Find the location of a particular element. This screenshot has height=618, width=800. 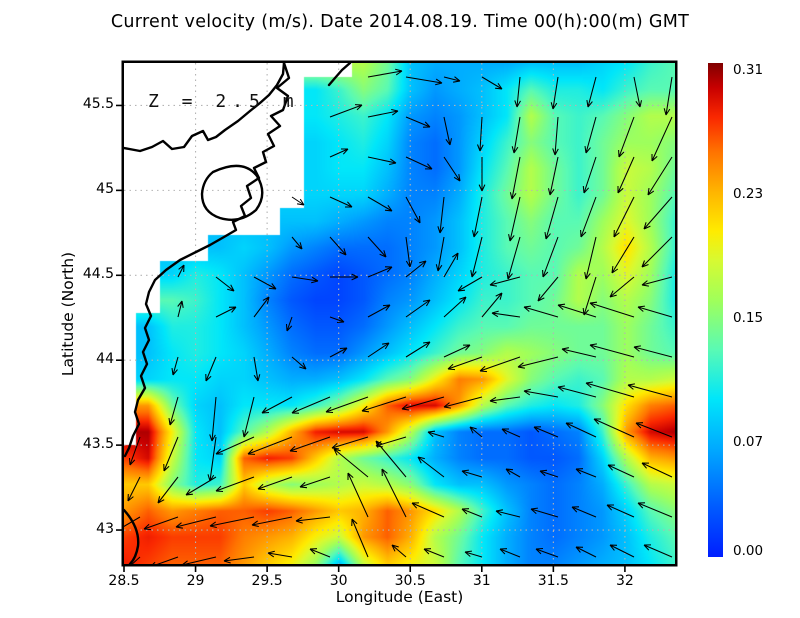

y-tick-label: 45 is located at coordinates (105, 189).